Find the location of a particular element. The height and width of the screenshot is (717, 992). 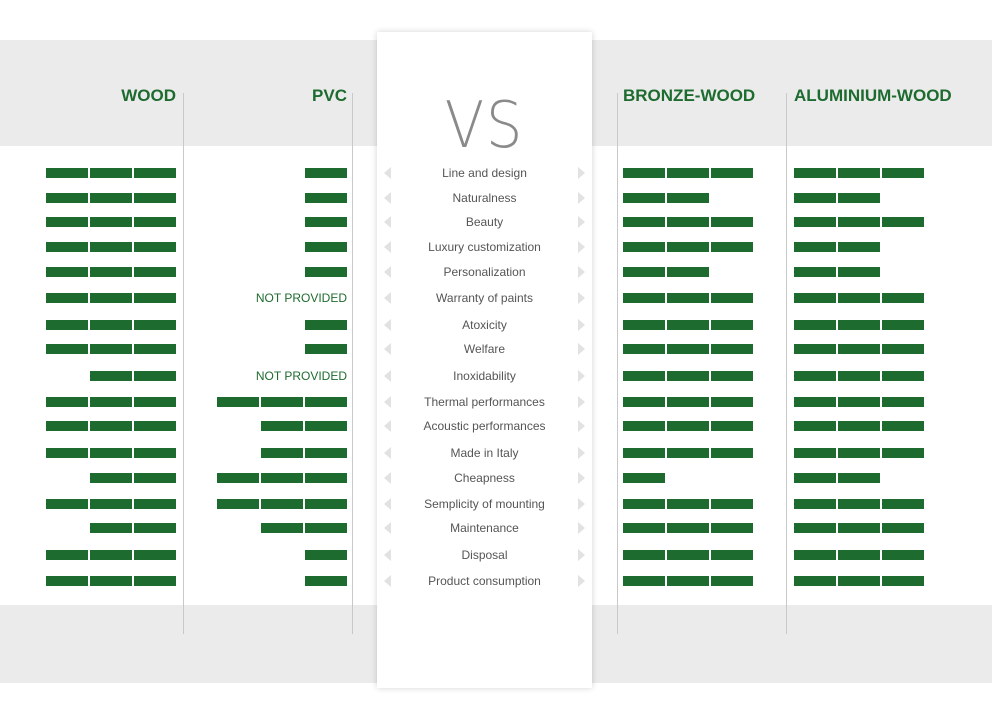

criterion-label: Warranty of paints is located at coordinates (484, 298).